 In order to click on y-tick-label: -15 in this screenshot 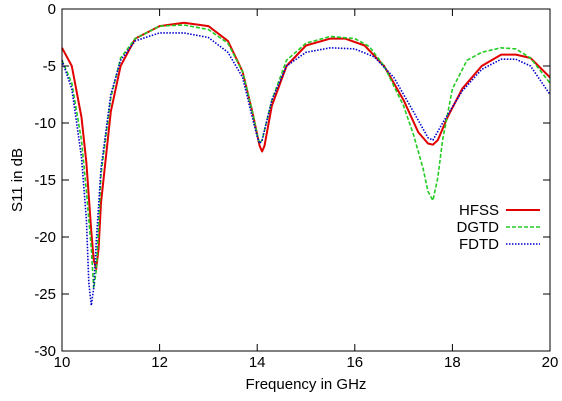, I will do `click(45, 180)`.